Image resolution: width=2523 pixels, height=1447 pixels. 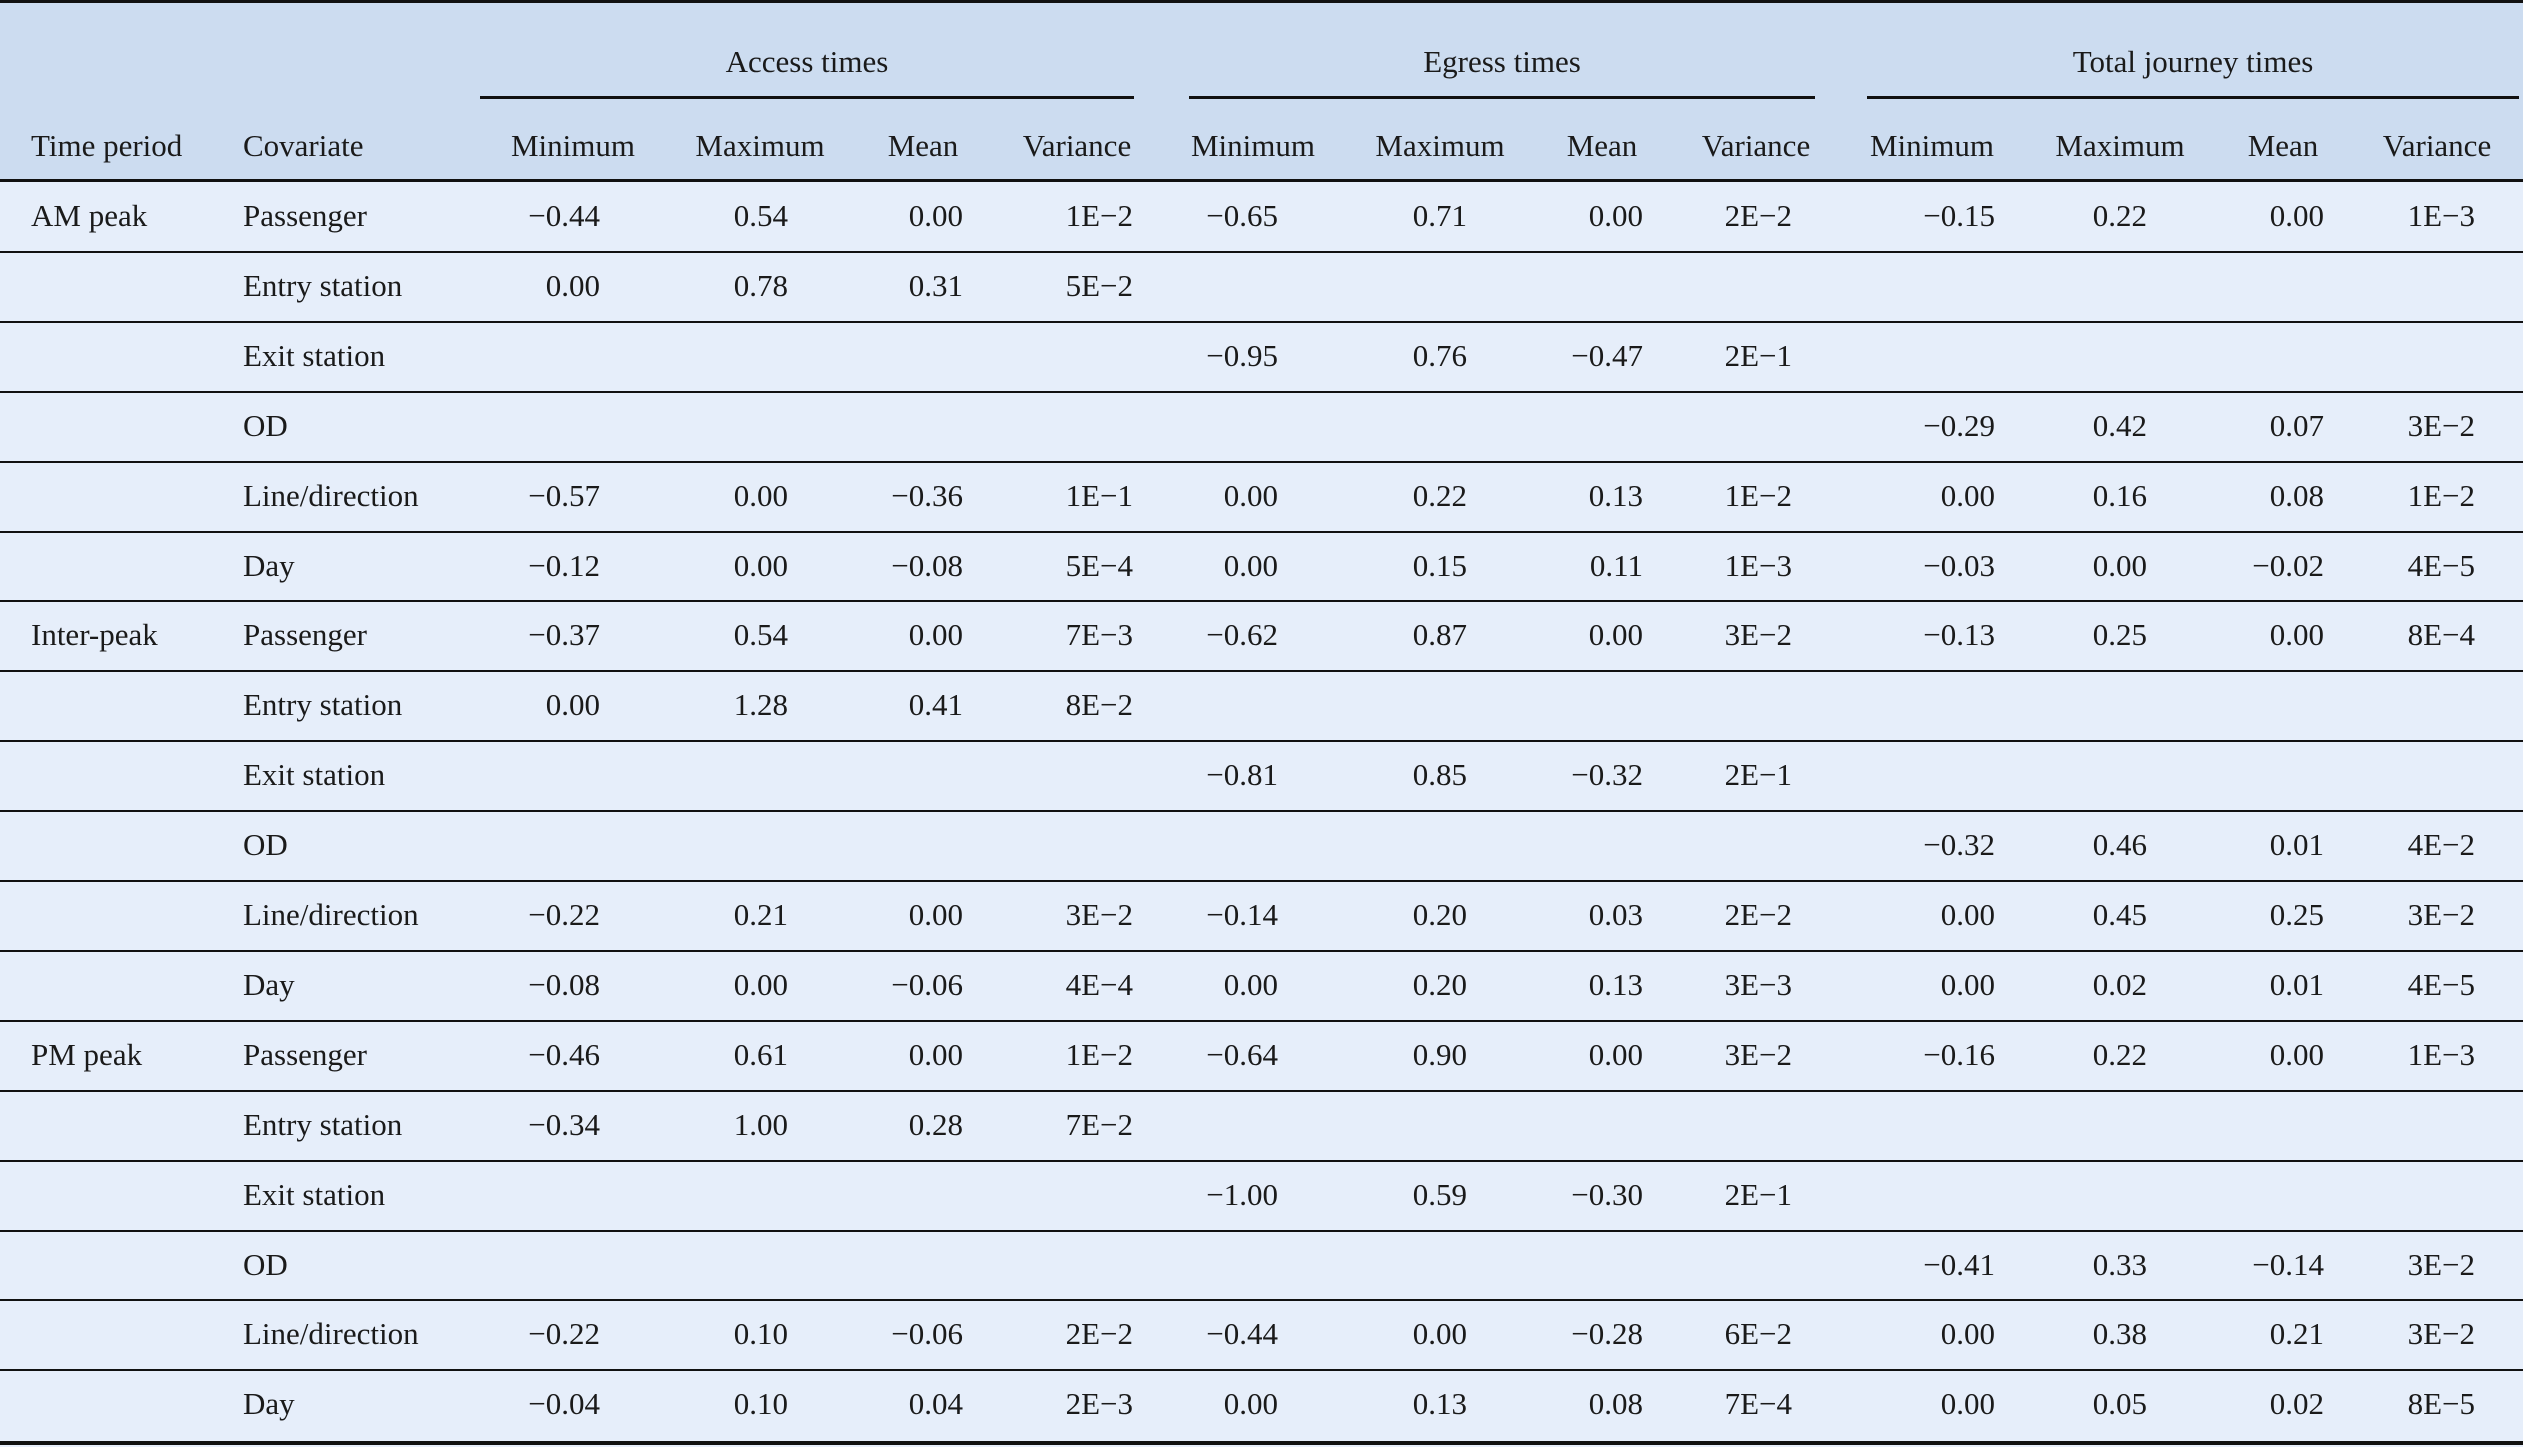 What do you see at coordinates (2296, 425) in the screenshot?
I see `value-cell: 0.07` at bounding box center [2296, 425].